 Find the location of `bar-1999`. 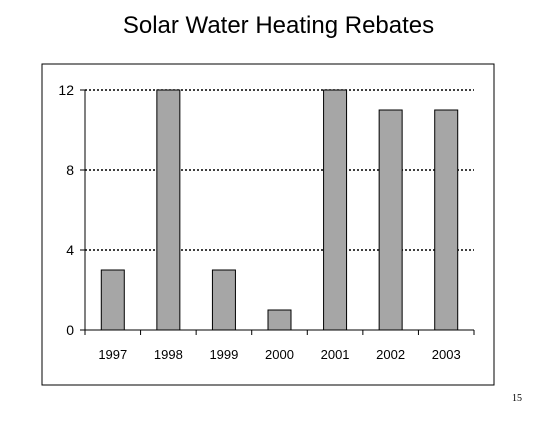

bar-1999 is located at coordinates (223, 300).